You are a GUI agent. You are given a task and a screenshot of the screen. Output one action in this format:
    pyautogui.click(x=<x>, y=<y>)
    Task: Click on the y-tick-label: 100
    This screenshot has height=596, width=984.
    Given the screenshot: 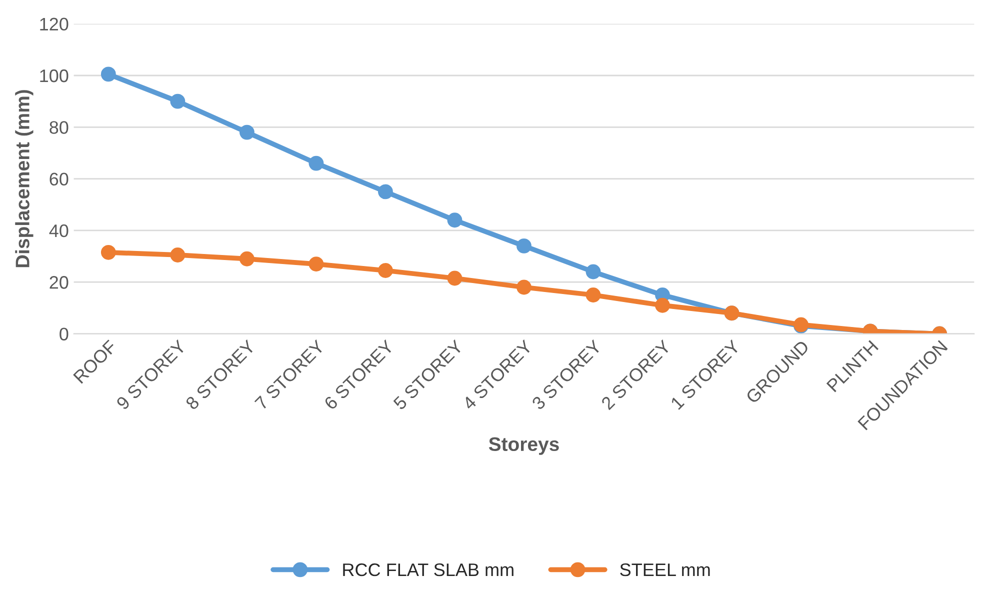 What is the action you would take?
    pyautogui.click(x=54, y=75)
    